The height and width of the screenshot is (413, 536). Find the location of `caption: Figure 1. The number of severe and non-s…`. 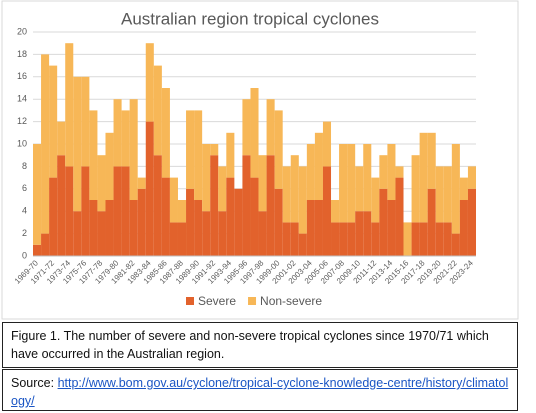

caption: Figure 1. The number of severe and non-s… is located at coordinates (260, 345).